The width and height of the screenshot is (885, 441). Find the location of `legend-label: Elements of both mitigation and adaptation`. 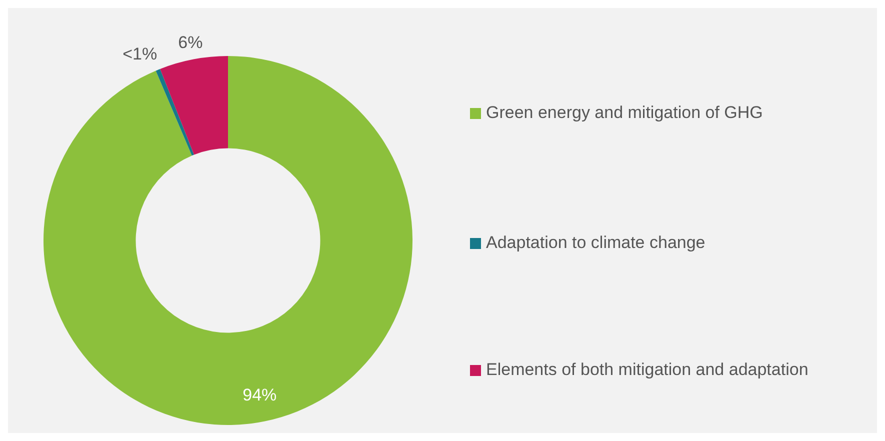

legend-label: Elements of both mitigation and adaptation is located at coordinates (647, 370).